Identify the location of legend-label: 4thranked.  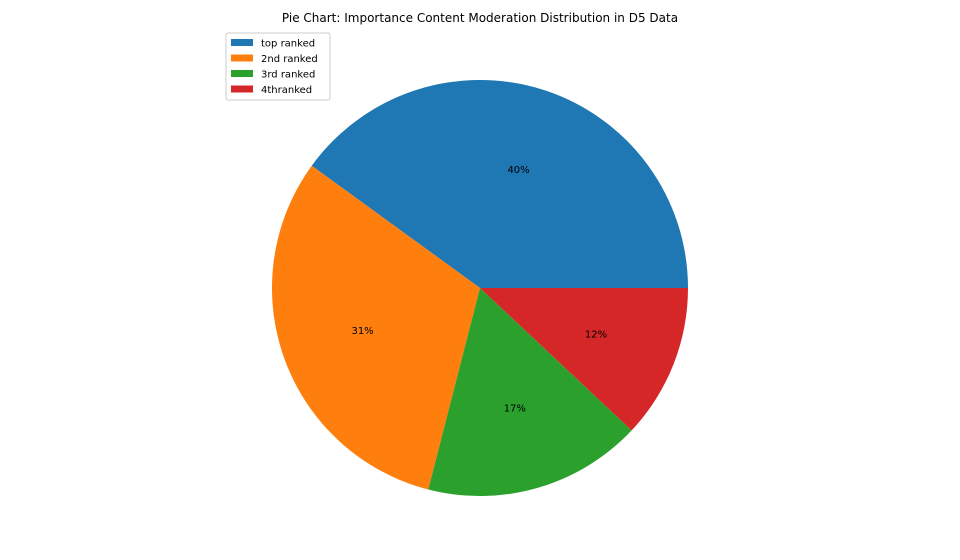
(286, 90).